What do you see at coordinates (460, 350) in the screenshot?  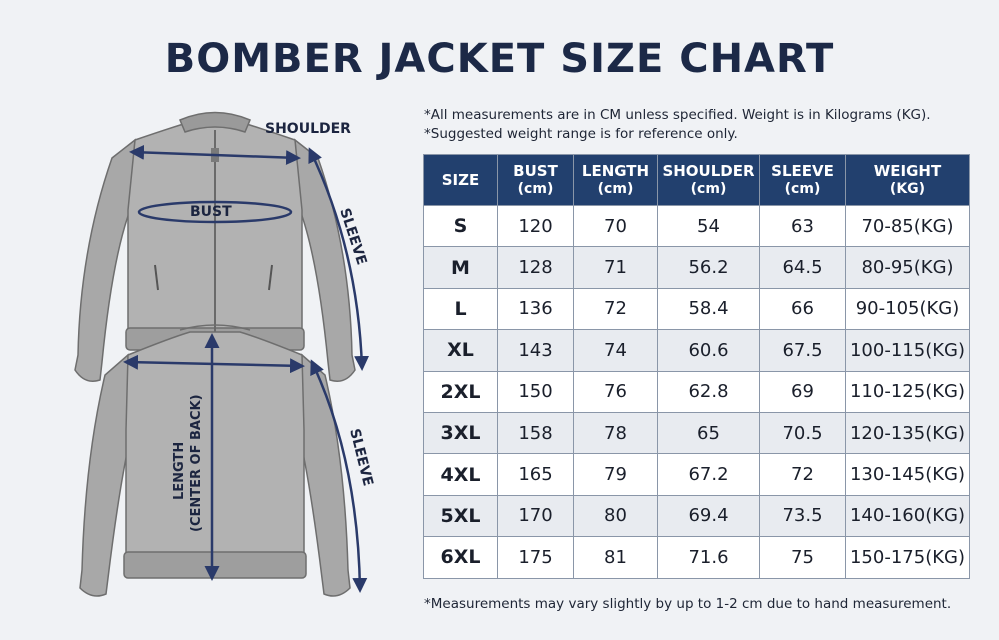 I see `size-cell: XL` at bounding box center [460, 350].